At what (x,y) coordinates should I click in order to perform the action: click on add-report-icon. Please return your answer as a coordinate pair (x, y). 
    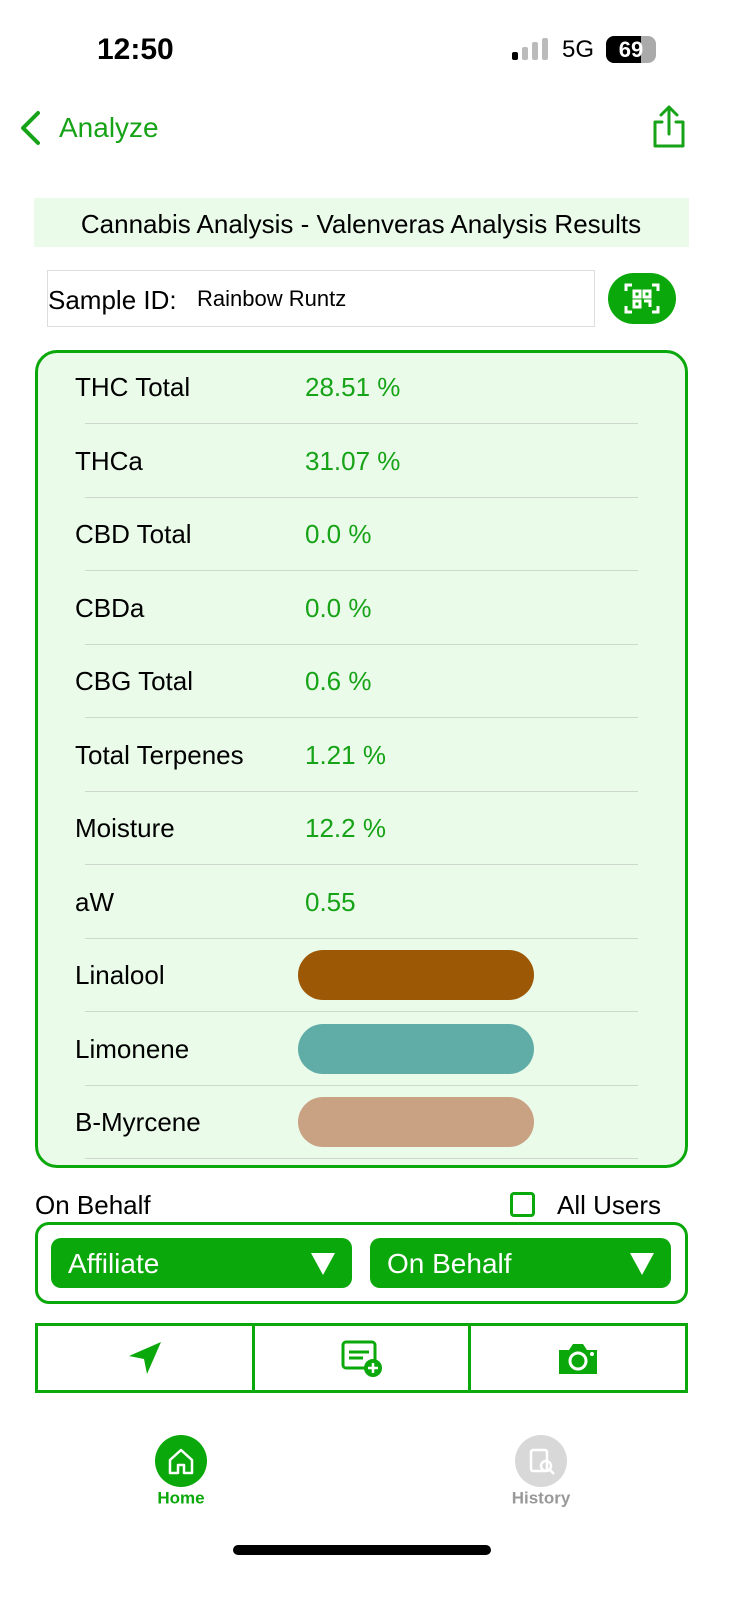
    Looking at the image, I should click on (361, 1358).